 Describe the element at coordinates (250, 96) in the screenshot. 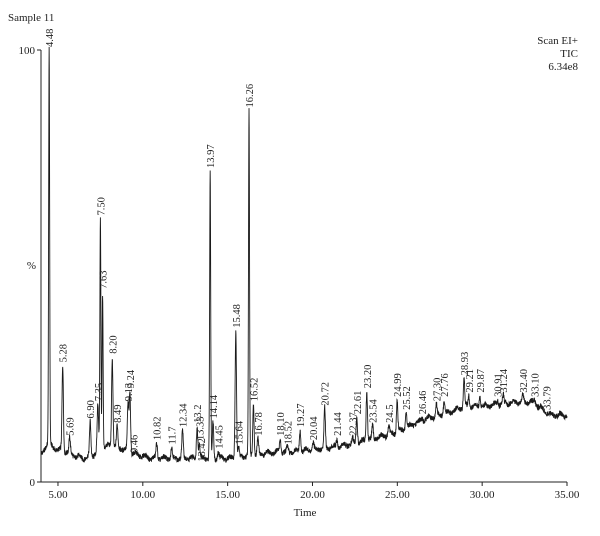

I see `peak-label: 16.26` at that location.